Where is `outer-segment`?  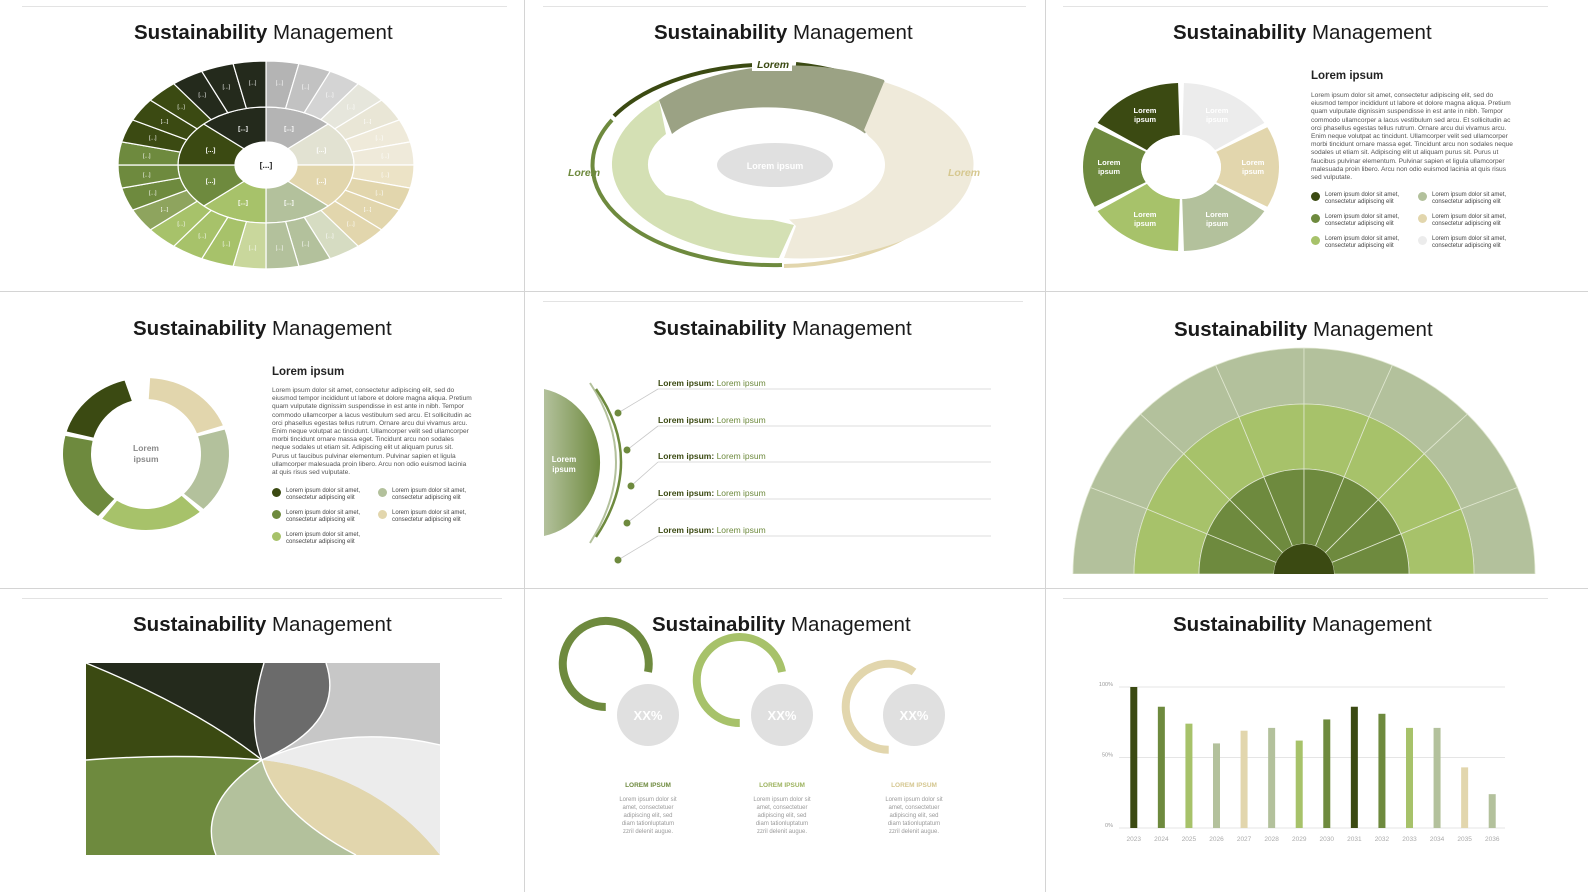
outer-segment is located at coordinates (249, 85).